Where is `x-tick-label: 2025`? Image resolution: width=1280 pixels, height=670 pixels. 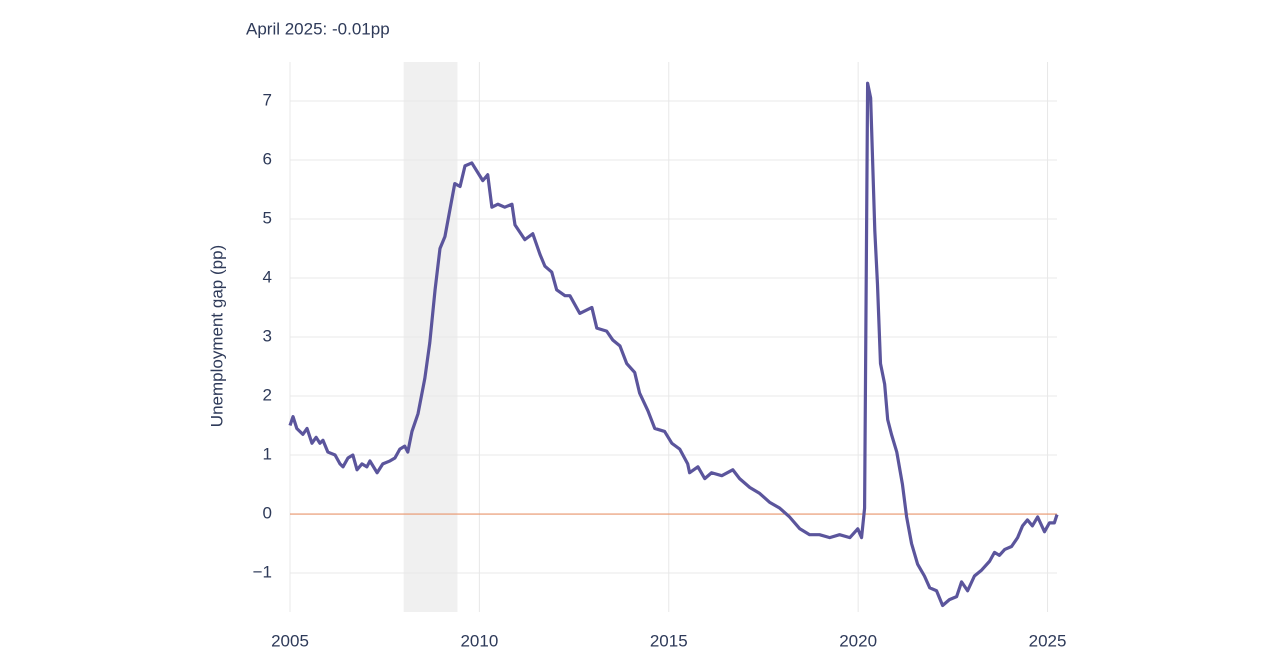
x-tick-label: 2025 is located at coordinates (1048, 640).